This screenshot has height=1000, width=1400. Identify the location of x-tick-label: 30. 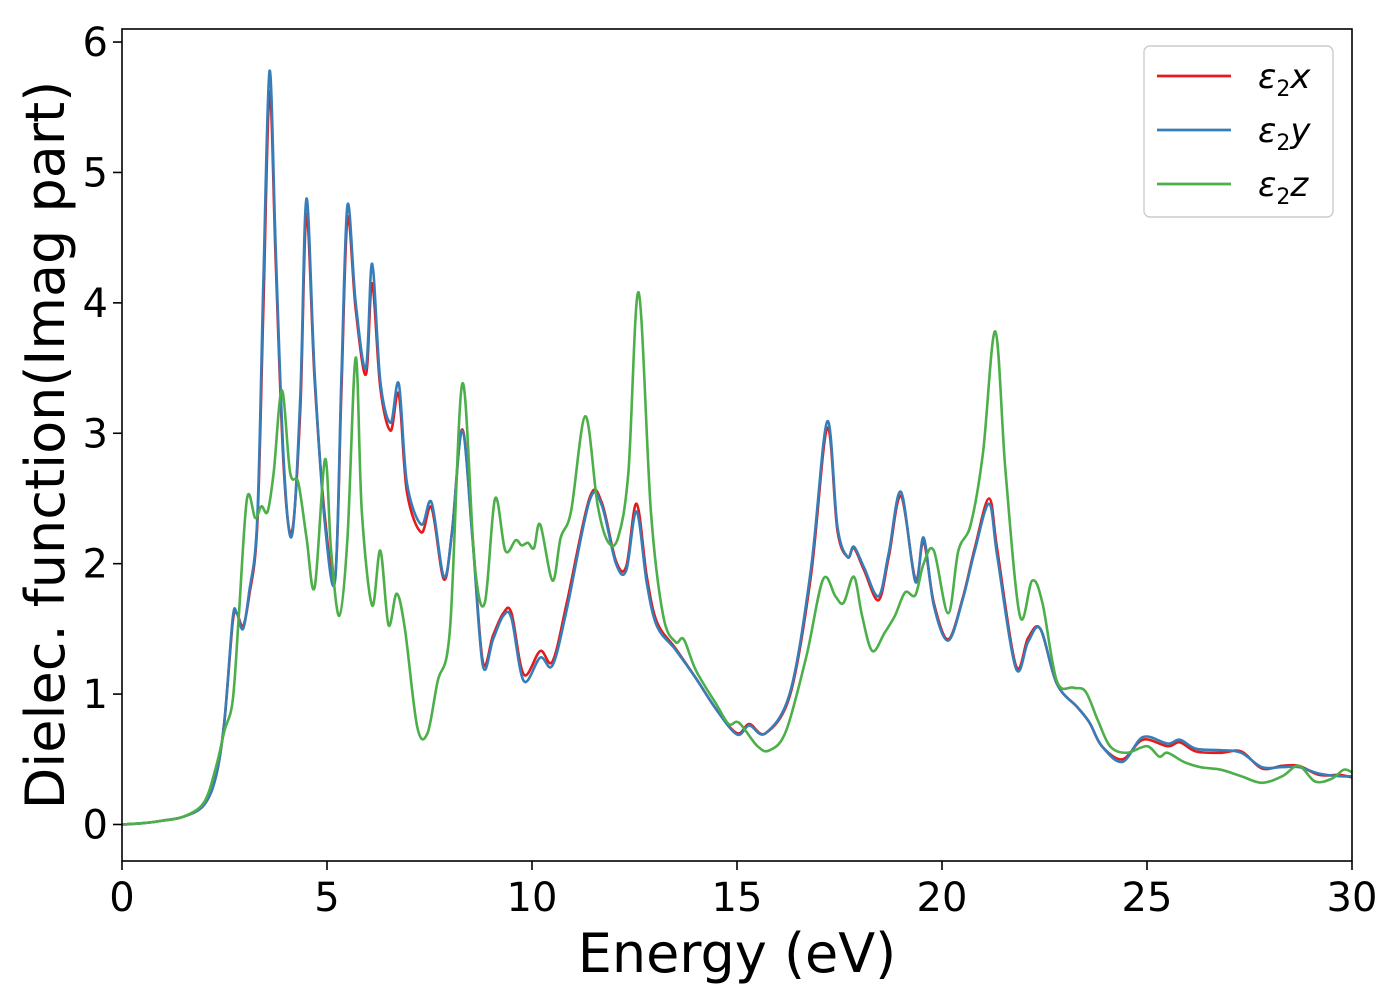
(1352, 898).